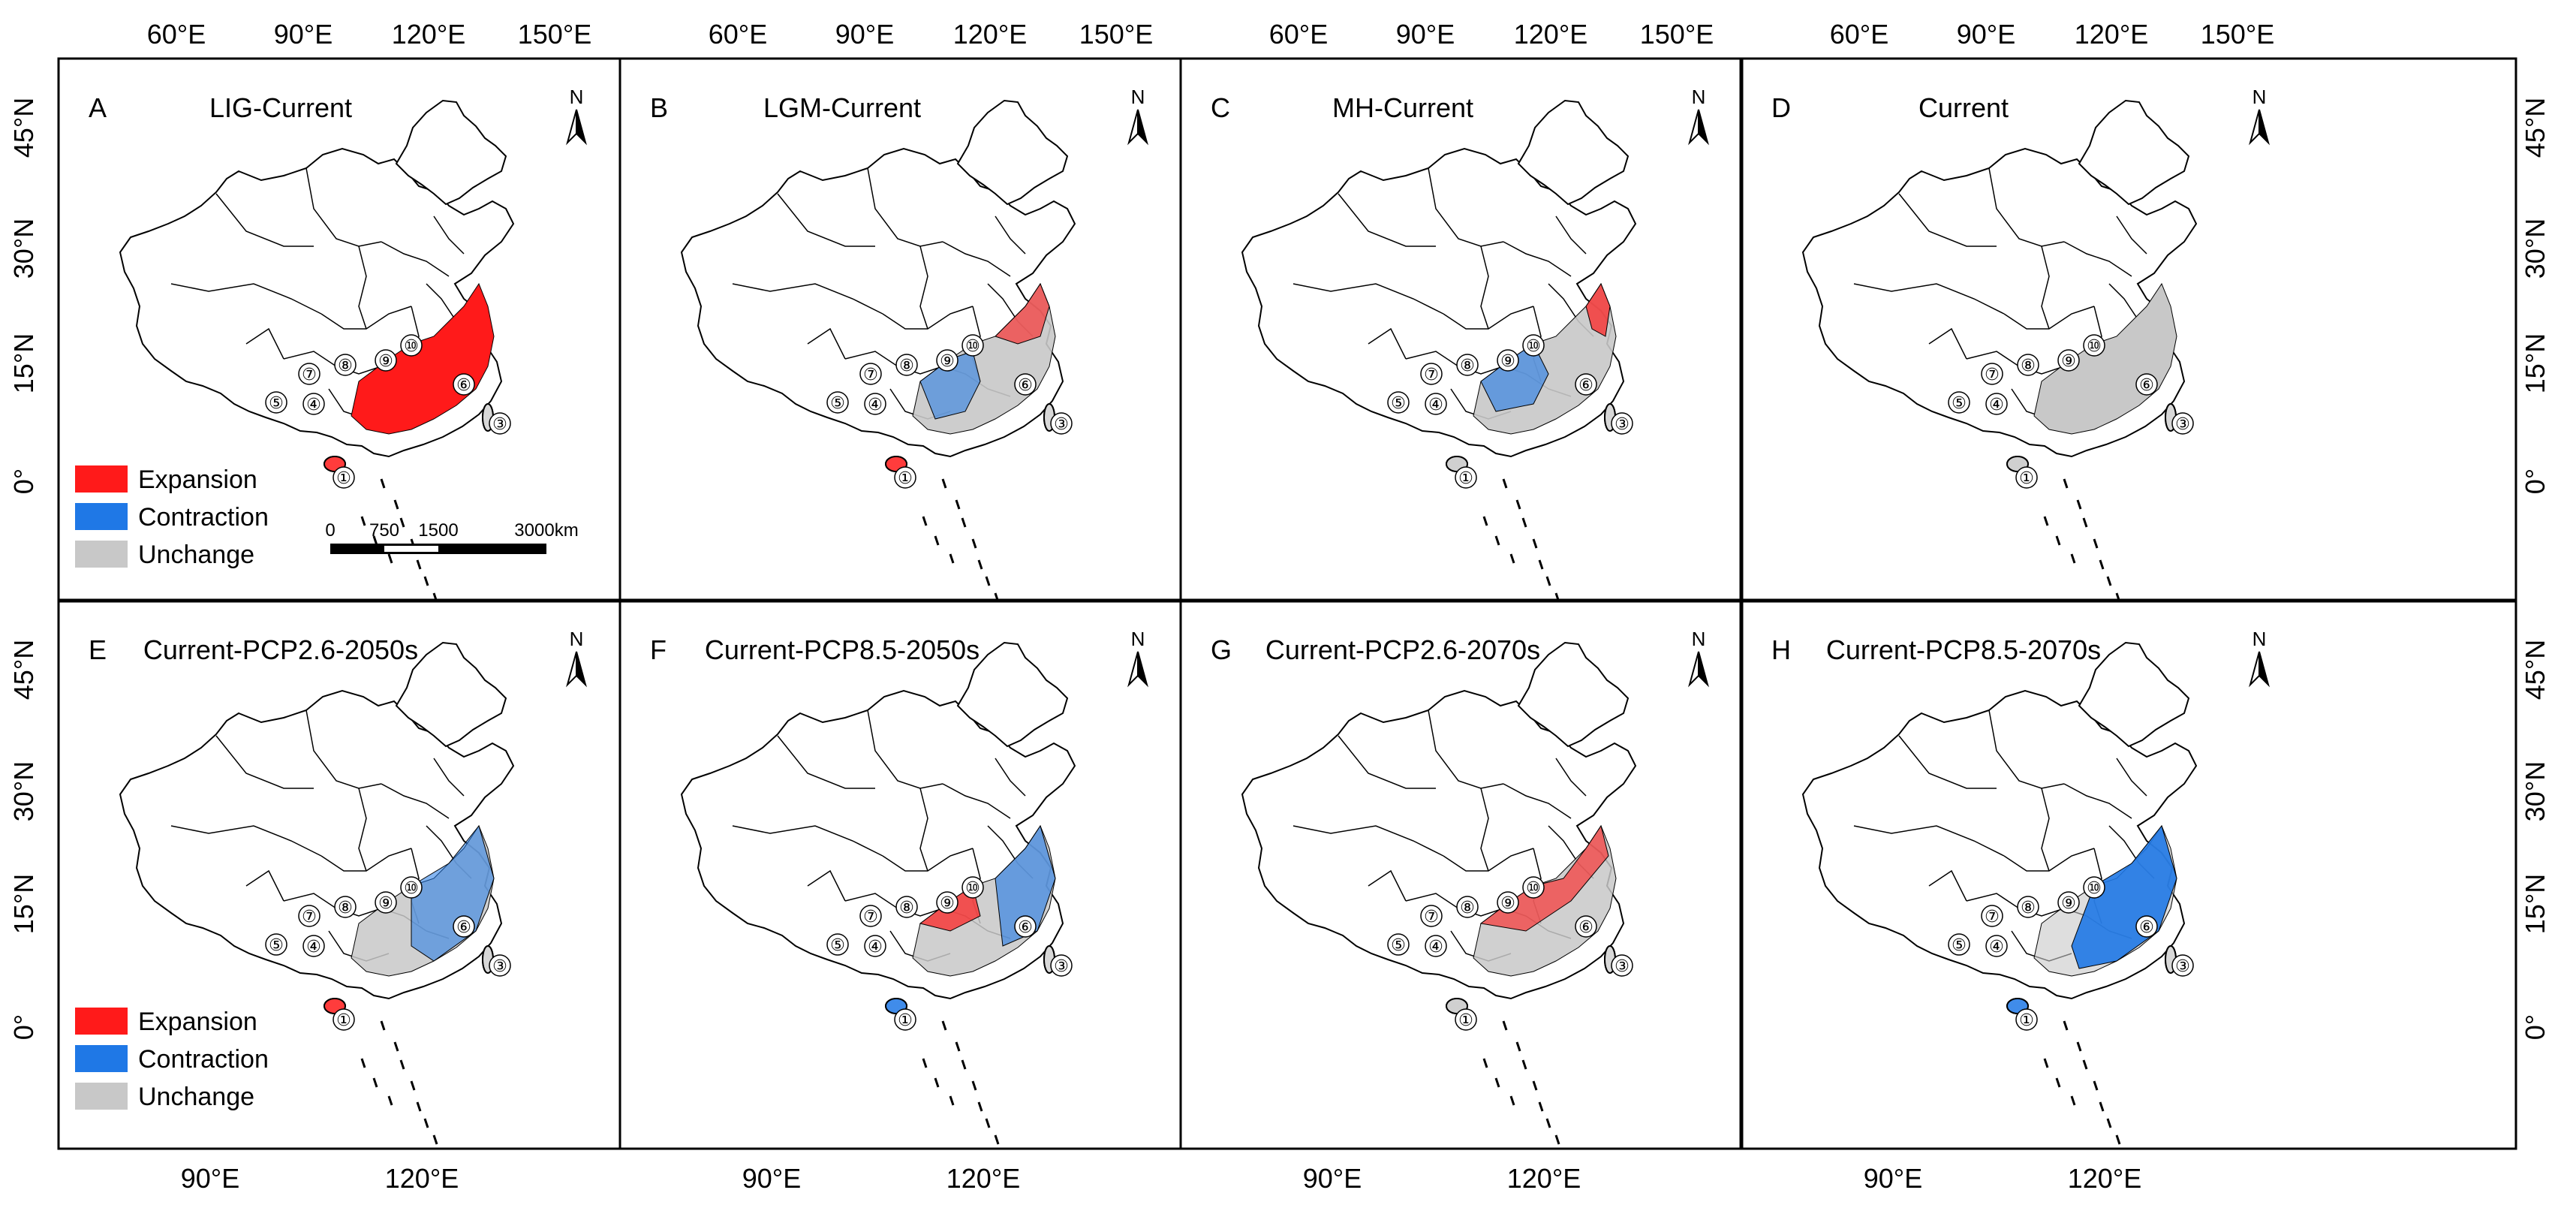 The height and width of the screenshot is (1205, 2576). Describe the element at coordinates (1025, 885) in the screenshot. I see `distribution-area` at that location.